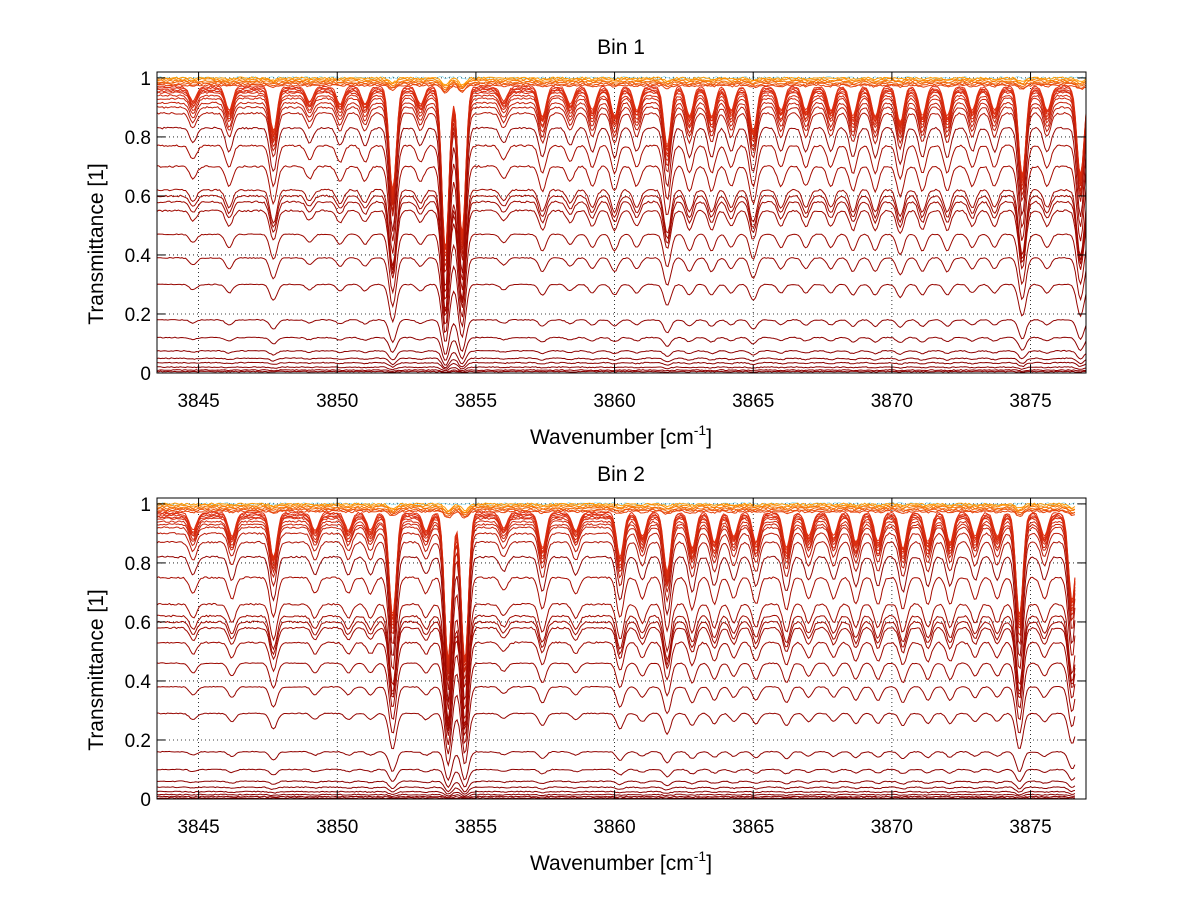 Image resolution: width=1200 pixels, height=901 pixels. What do you see at coordinates (621, 47) in the screenshot?
I see `panel-title: Bin 1` at bounding box center [621, 47].